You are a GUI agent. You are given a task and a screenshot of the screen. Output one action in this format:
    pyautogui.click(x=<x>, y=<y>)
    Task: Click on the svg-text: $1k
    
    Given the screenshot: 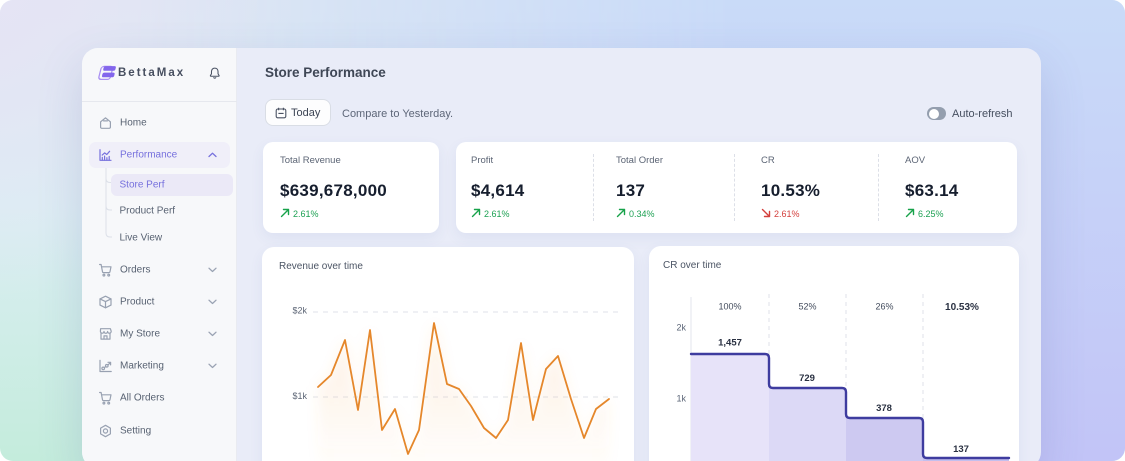 What is the action you would take?
    pyautogui.click(x=299, y=396)
    